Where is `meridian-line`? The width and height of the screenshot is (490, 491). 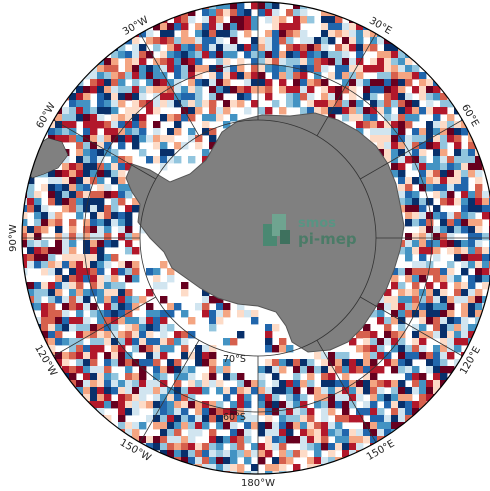
meridian-line is located at coordinates (169, 391).